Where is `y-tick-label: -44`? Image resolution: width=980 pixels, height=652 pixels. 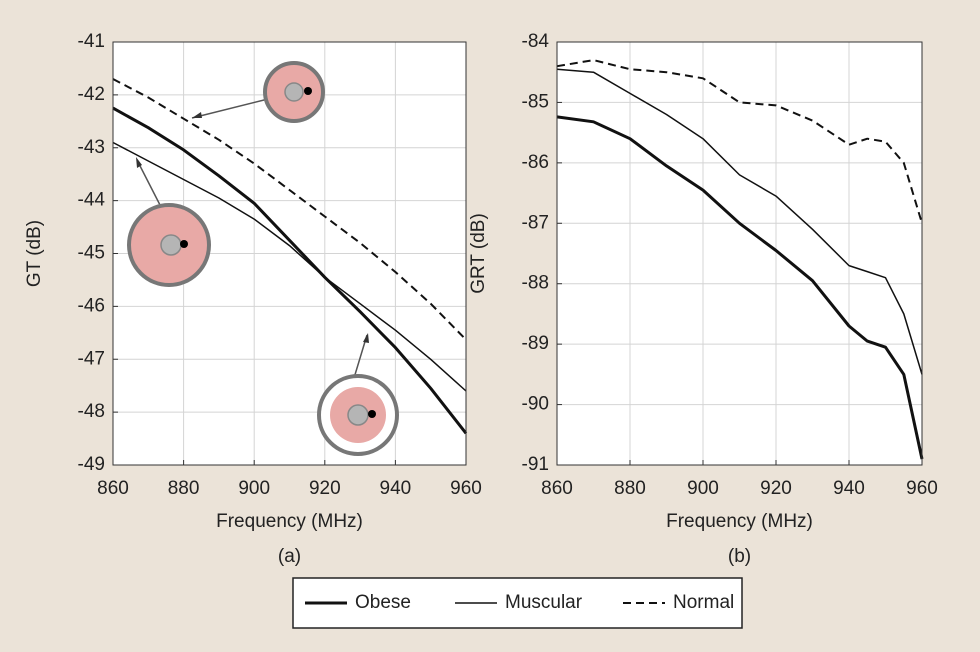 y-tick-label: -44 is located at coordinates (92, 200).